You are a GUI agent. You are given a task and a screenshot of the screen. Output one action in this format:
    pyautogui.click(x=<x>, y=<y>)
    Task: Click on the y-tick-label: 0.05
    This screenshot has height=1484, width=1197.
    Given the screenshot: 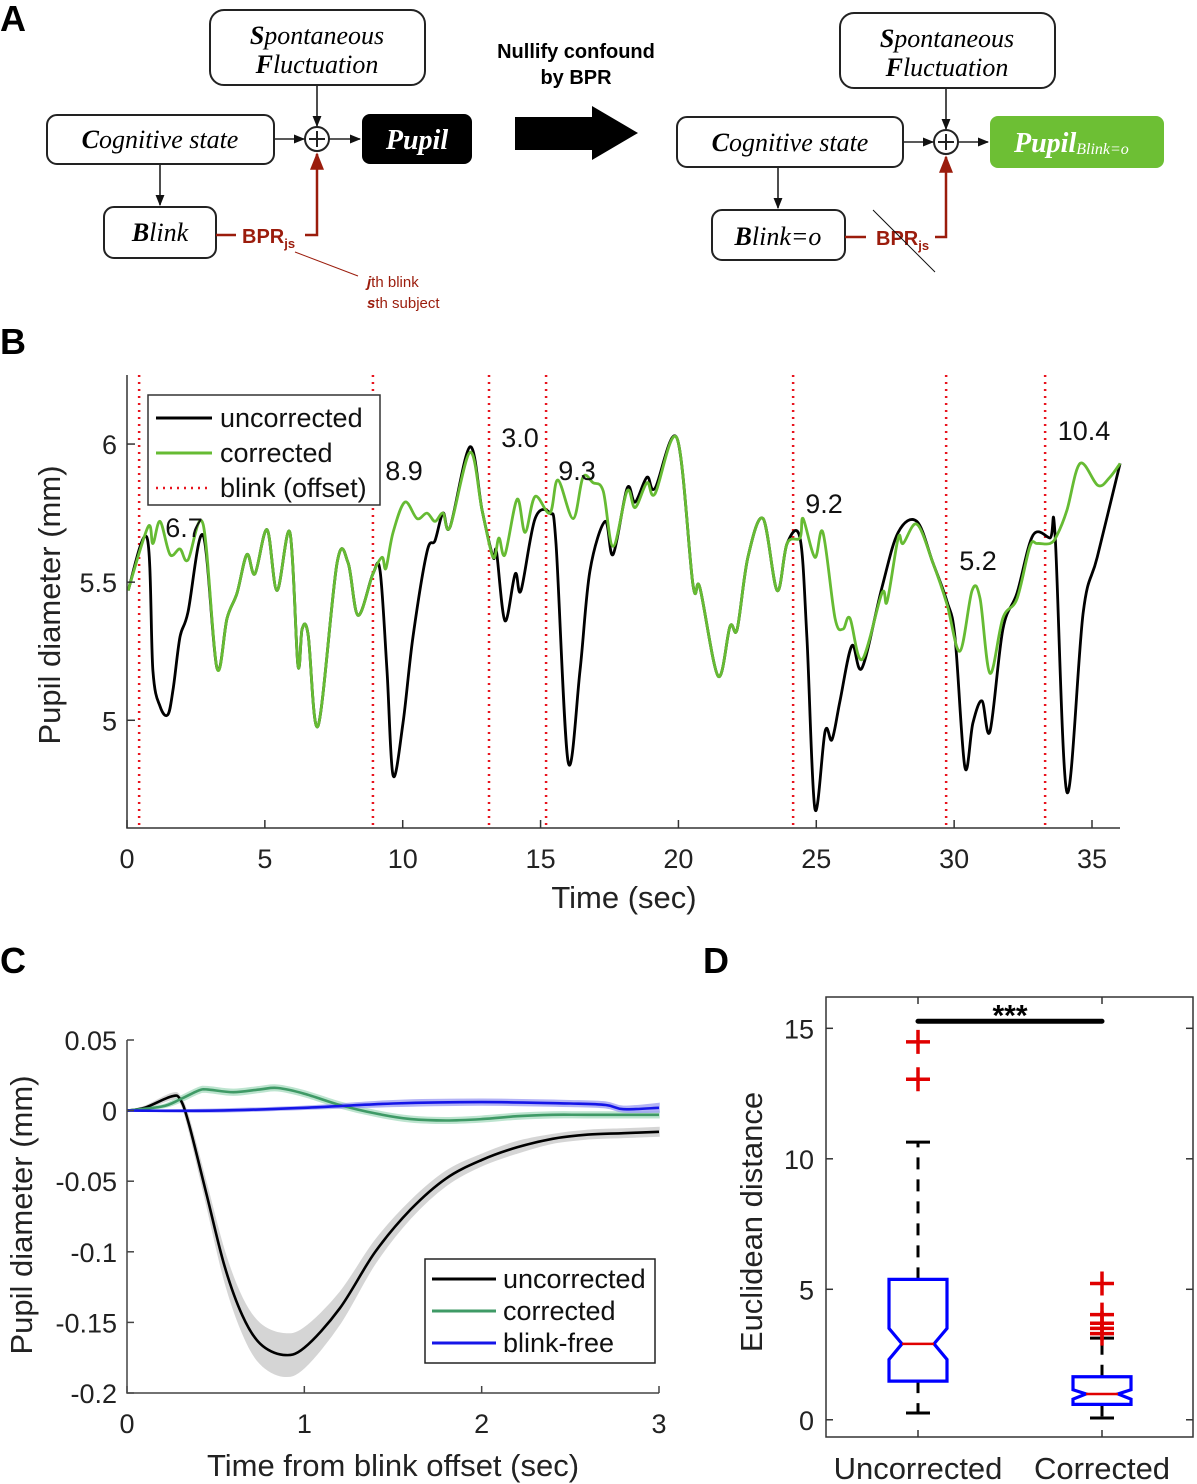 What is the action you would take?
    pyautogui.click(x=90, y=1041)
    